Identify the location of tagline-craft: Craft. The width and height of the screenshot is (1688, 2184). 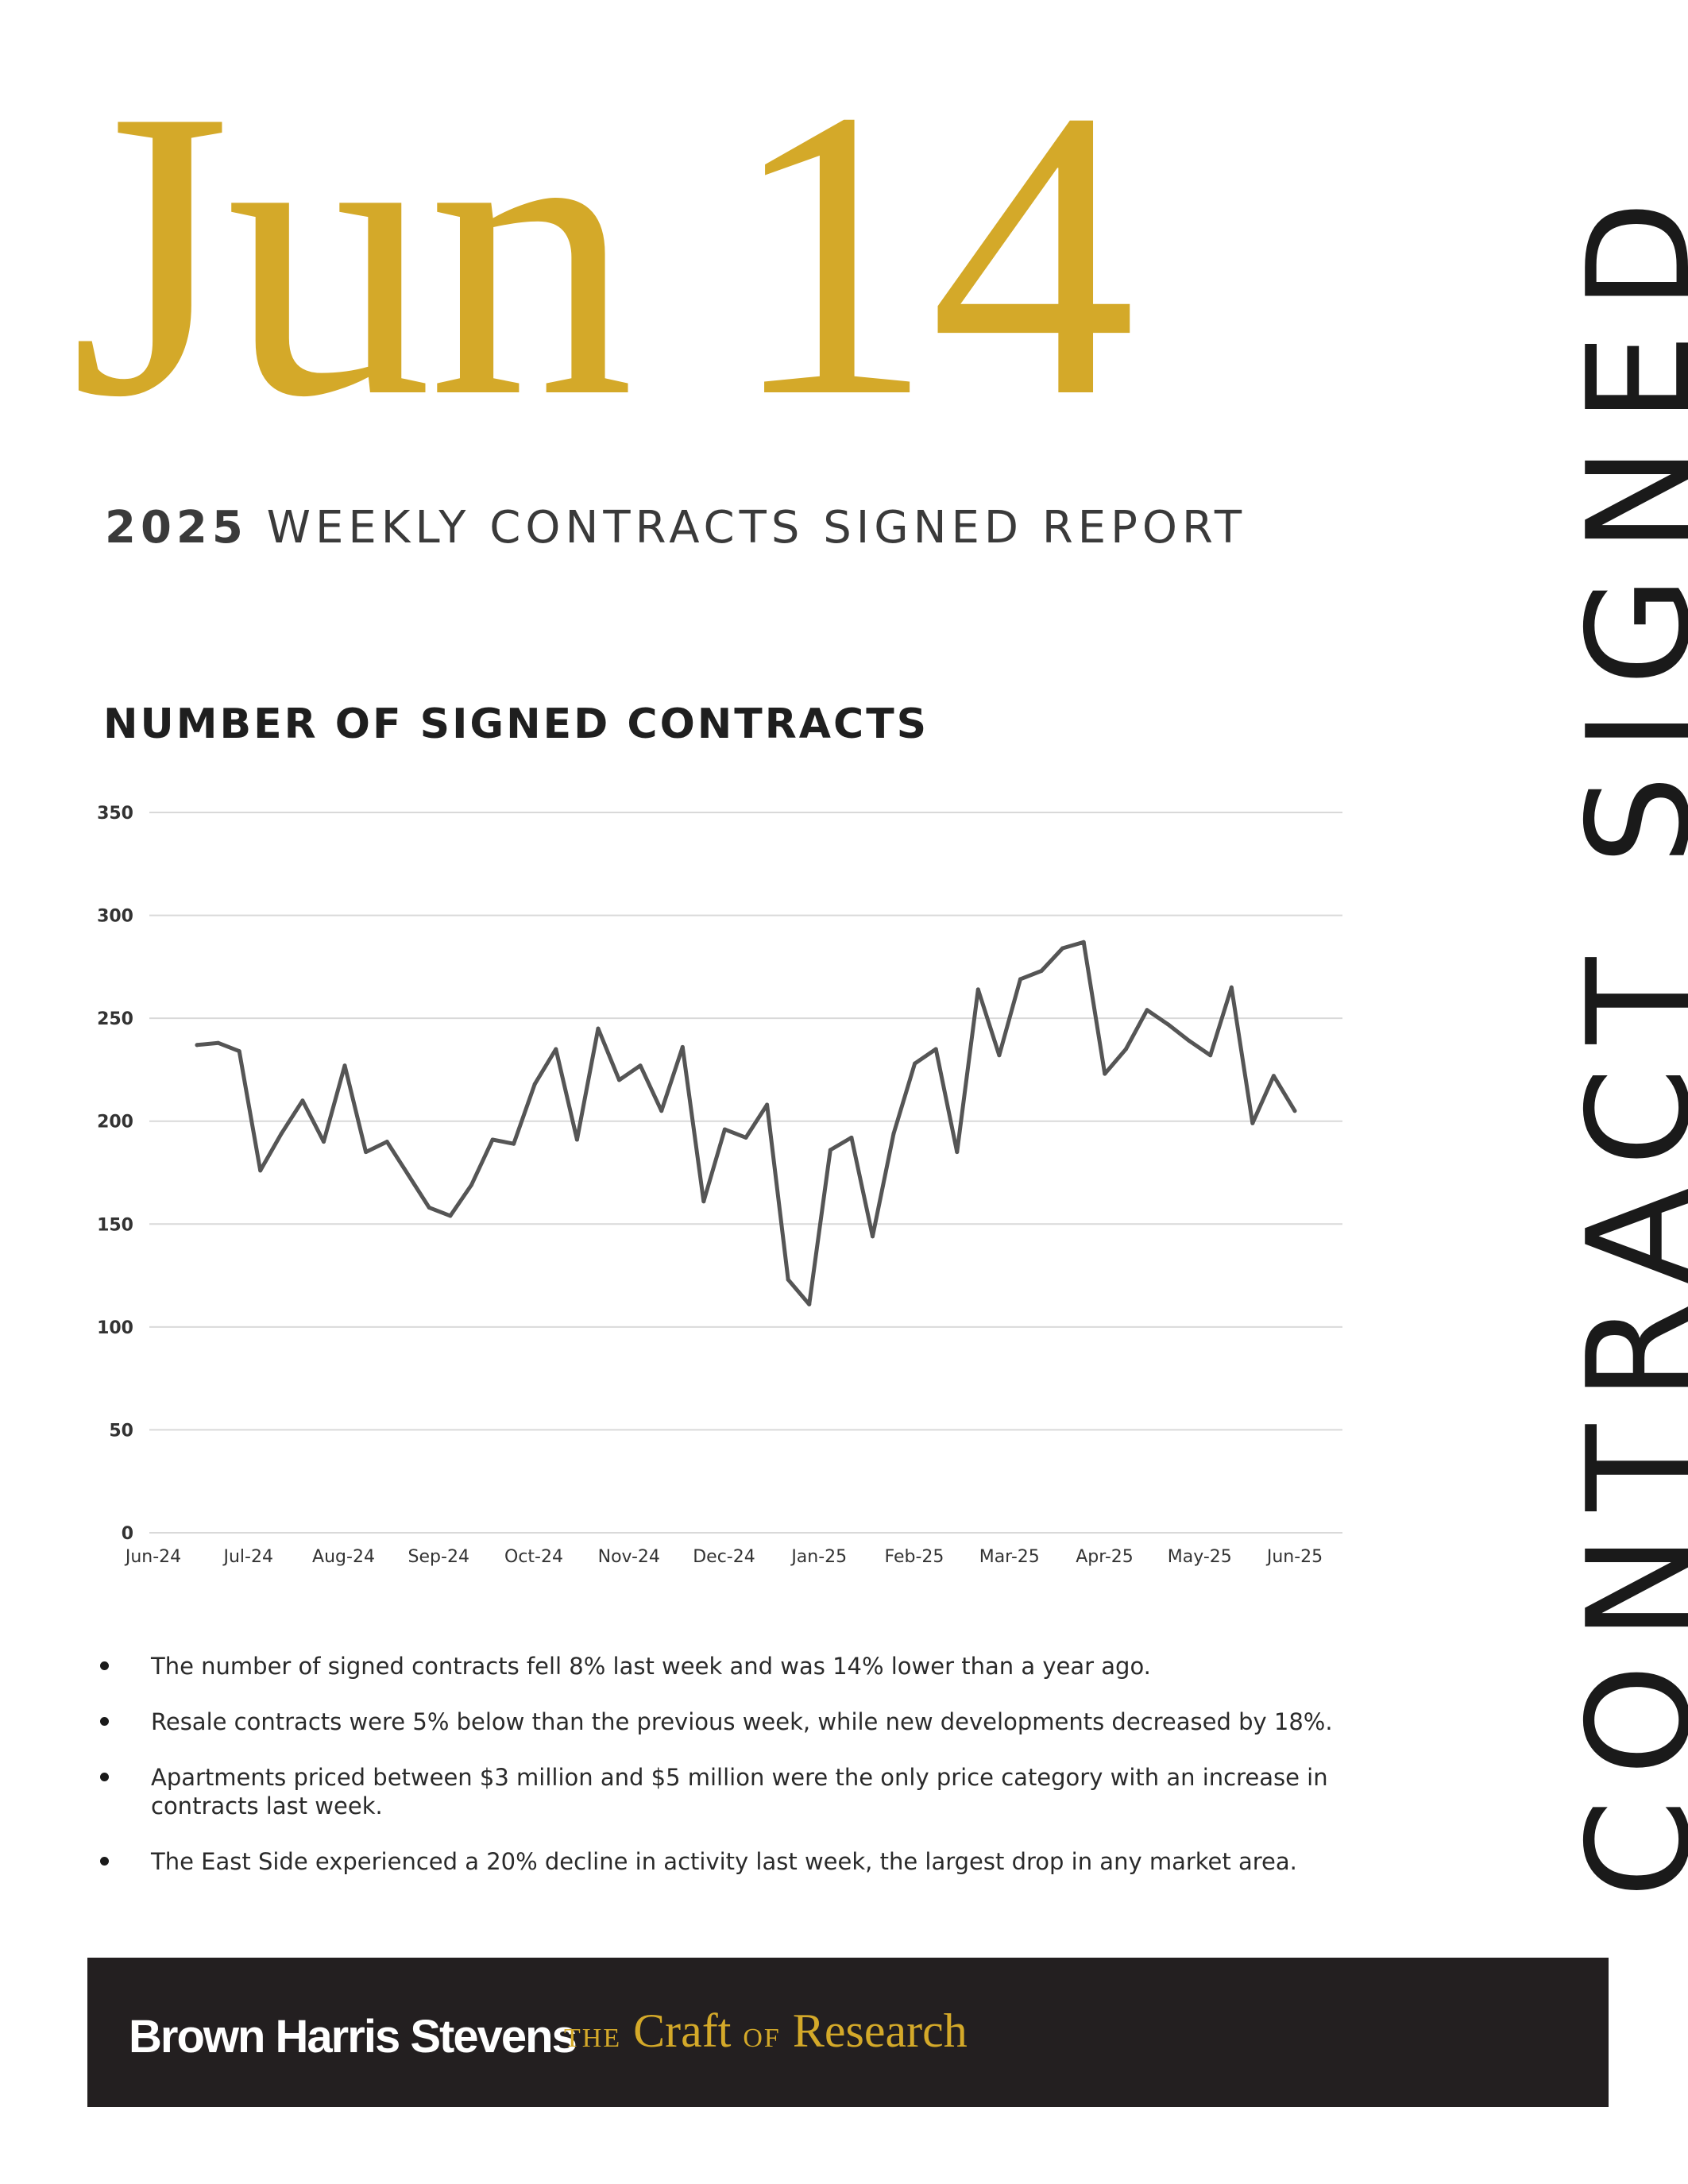
(682, 2031).